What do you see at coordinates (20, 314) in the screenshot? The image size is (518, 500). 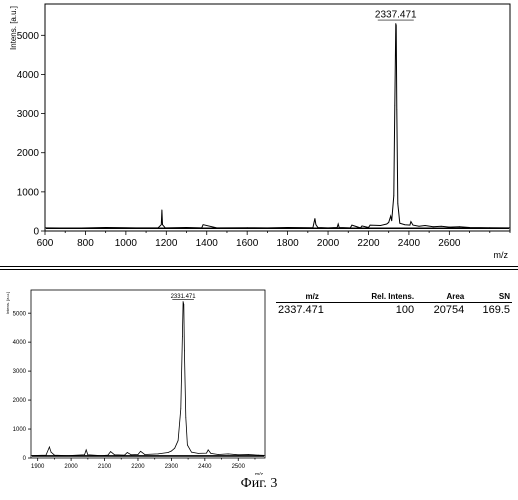 I see `zoom-y-tick-label: 5000` at bounding box center [20, 314].